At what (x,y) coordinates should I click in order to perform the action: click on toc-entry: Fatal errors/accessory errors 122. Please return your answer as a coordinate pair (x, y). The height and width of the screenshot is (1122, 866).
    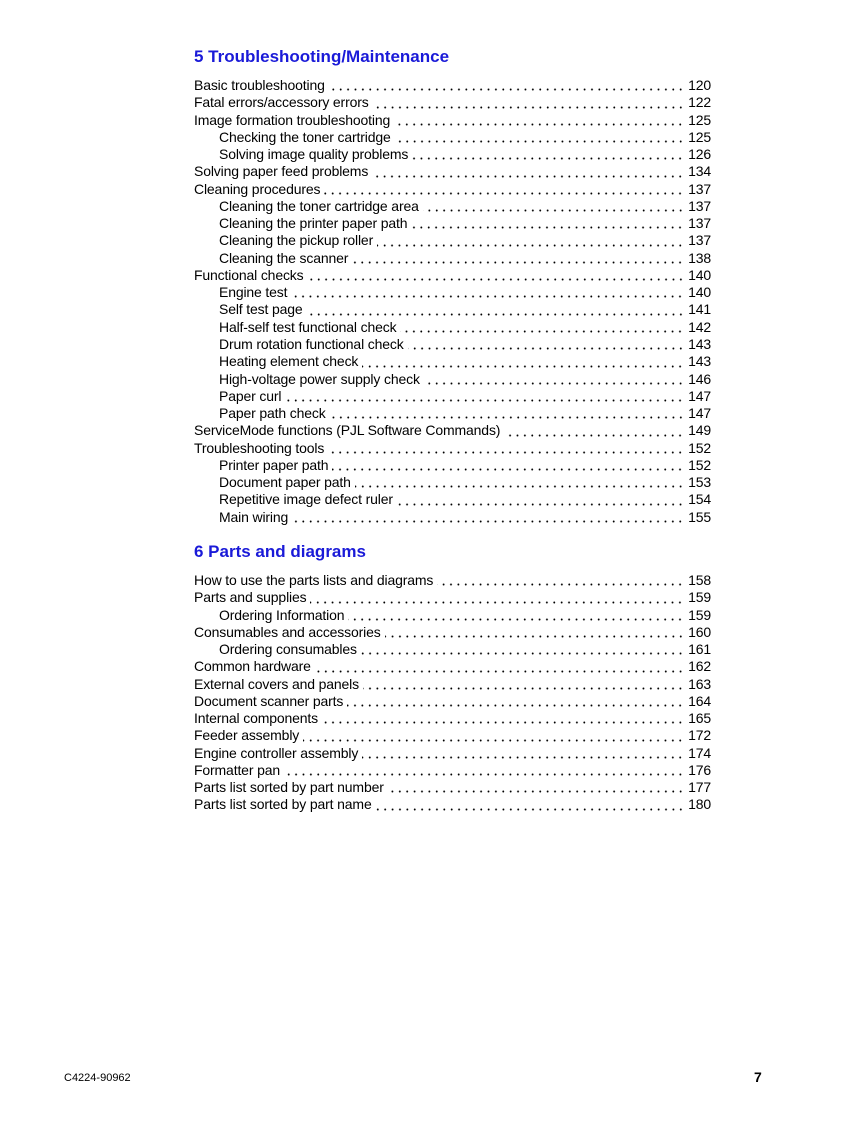
    Looking at the image, I should click on (452, 102).